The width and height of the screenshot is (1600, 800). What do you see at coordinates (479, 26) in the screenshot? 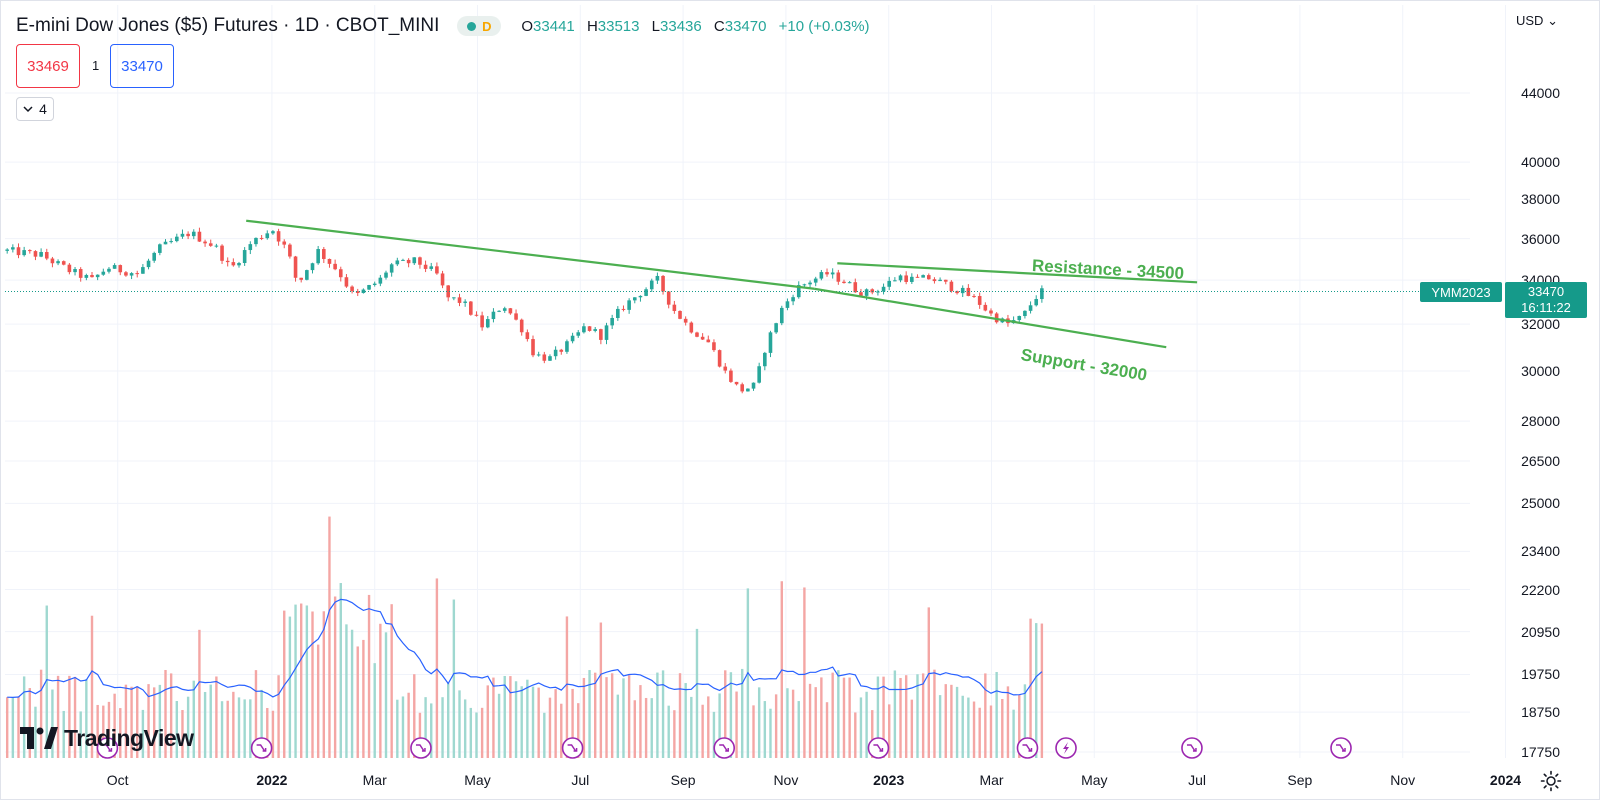
I see `market-status: D` at bounding box center [479, 26].